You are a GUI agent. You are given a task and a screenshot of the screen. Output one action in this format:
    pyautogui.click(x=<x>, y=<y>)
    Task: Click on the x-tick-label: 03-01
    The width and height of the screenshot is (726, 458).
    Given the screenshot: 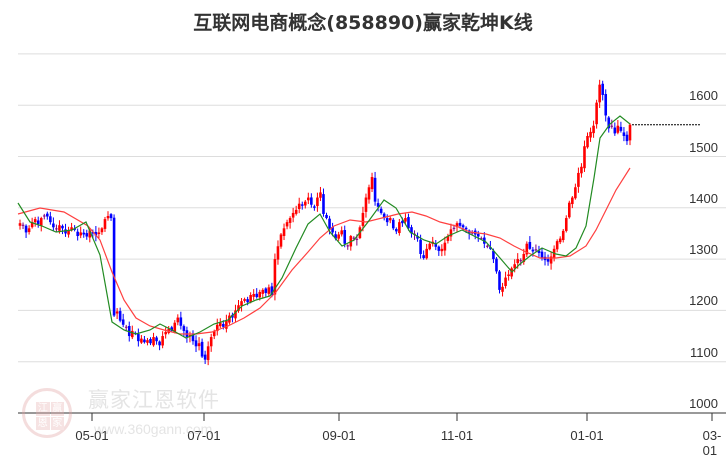 What is the action you would take?
    pyautogui.click(x=712, y=443)
    